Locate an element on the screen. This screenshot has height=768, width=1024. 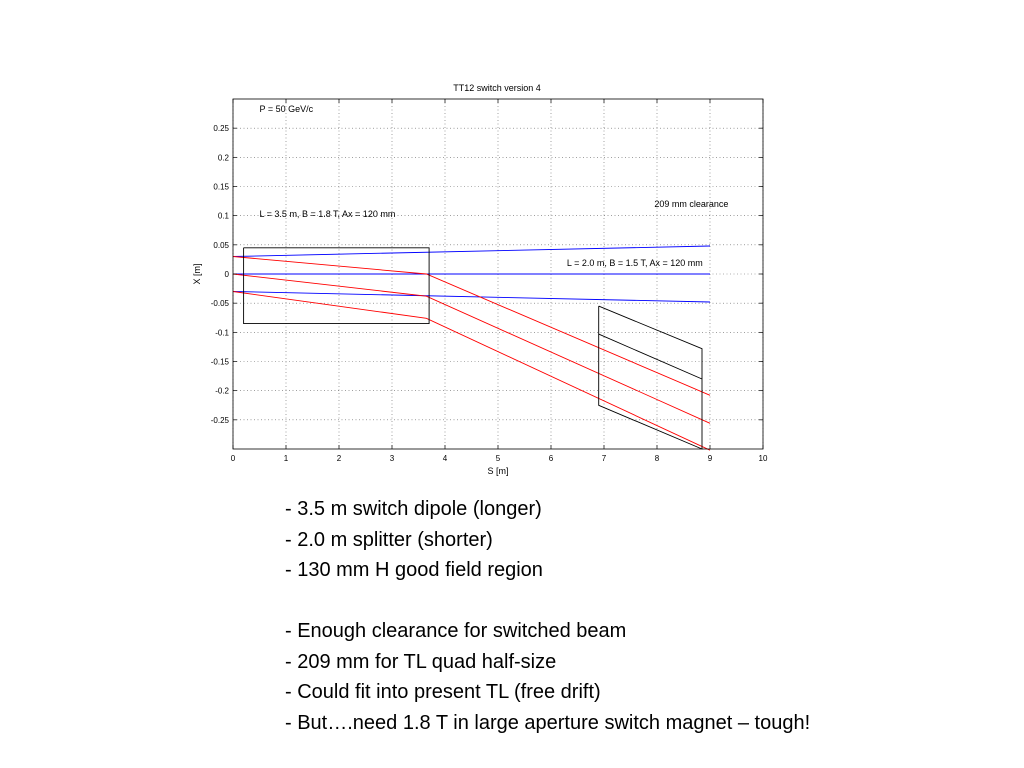
bullet-spacer is located at coordinates (547, 601).